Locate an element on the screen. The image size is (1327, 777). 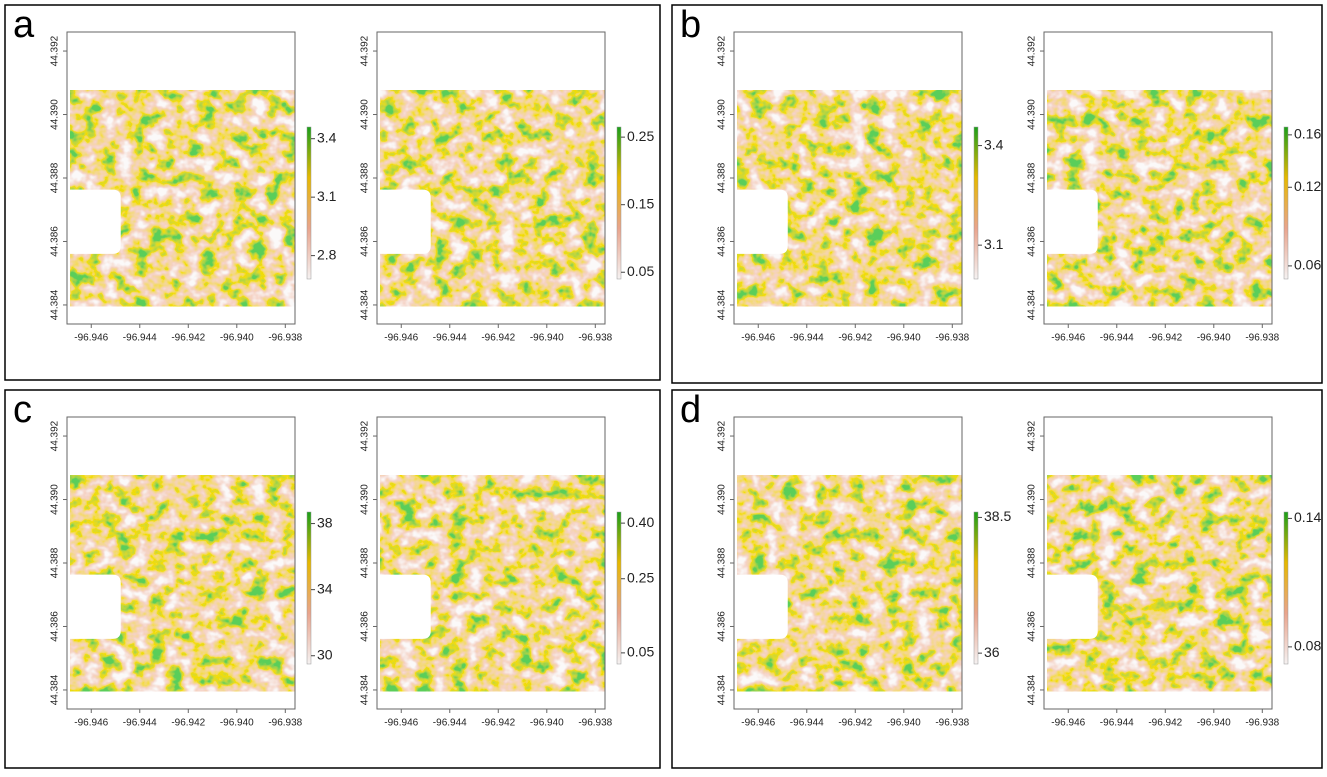
panel-label: c is located at coordinates (22, 410).